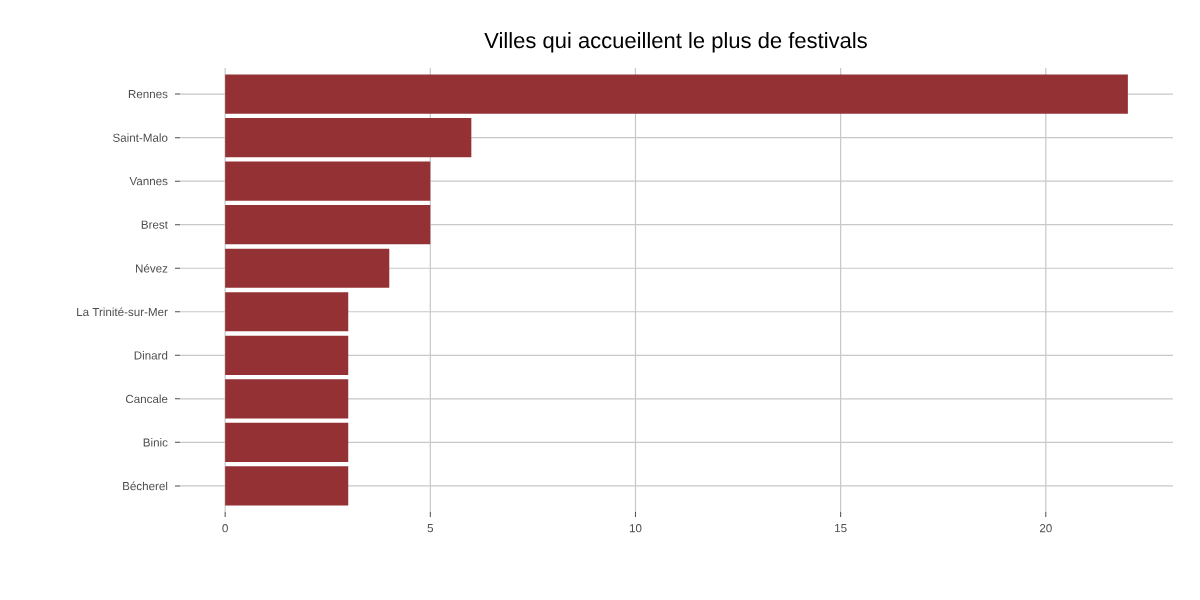  I want to click on y-tick-label: Dinard, so click(151, 355).